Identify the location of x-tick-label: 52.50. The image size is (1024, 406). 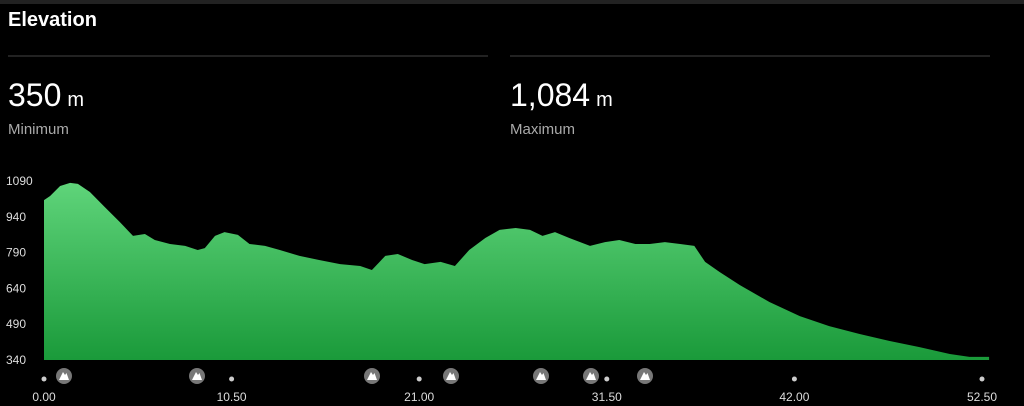
(982, 397).